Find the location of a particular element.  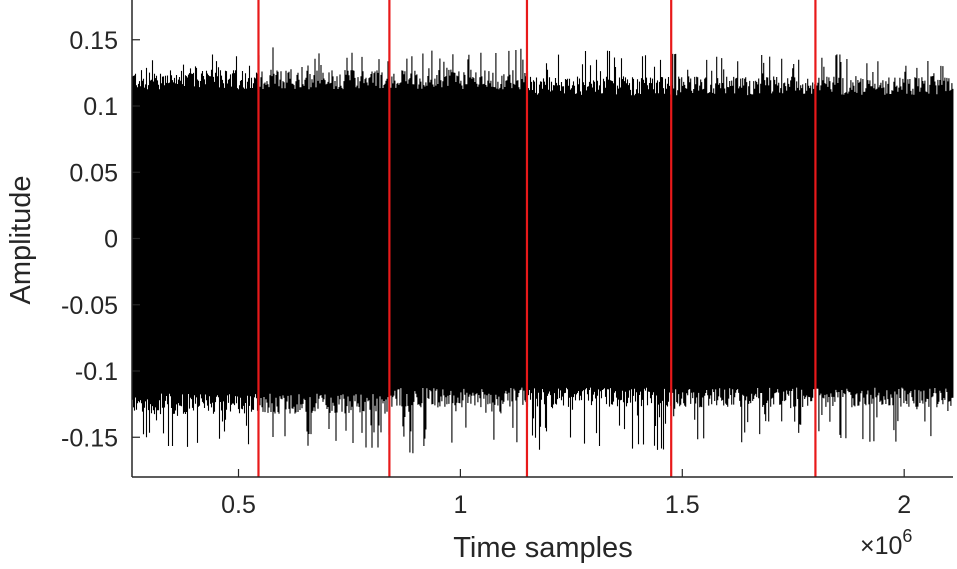

x-axis-exponent: ×10⁶ is located at coordinates (886, 543).